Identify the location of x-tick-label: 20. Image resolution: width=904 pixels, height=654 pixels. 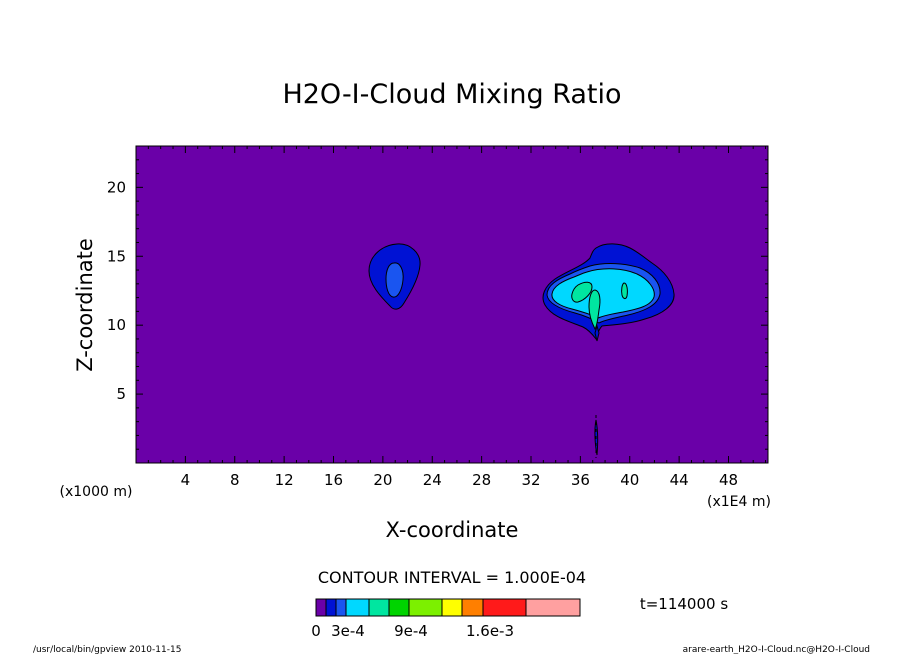
(382, 480).